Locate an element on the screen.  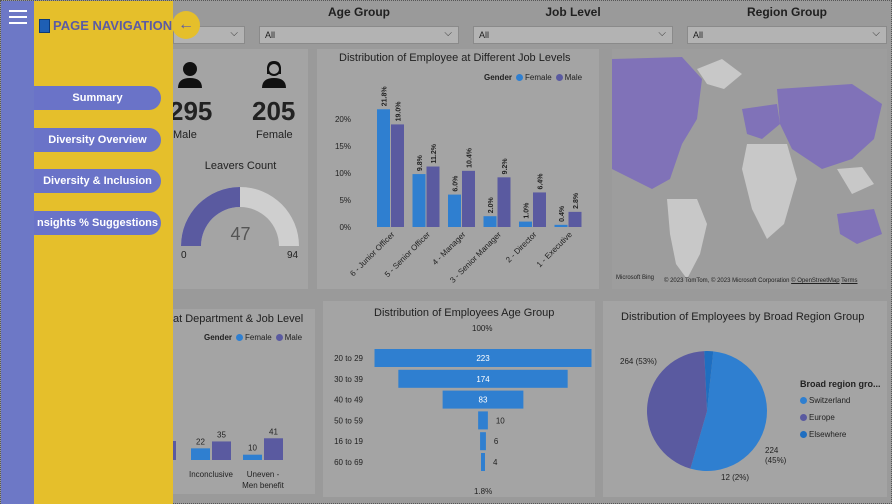
data-label: 22 is located at coordinates (200, 441).